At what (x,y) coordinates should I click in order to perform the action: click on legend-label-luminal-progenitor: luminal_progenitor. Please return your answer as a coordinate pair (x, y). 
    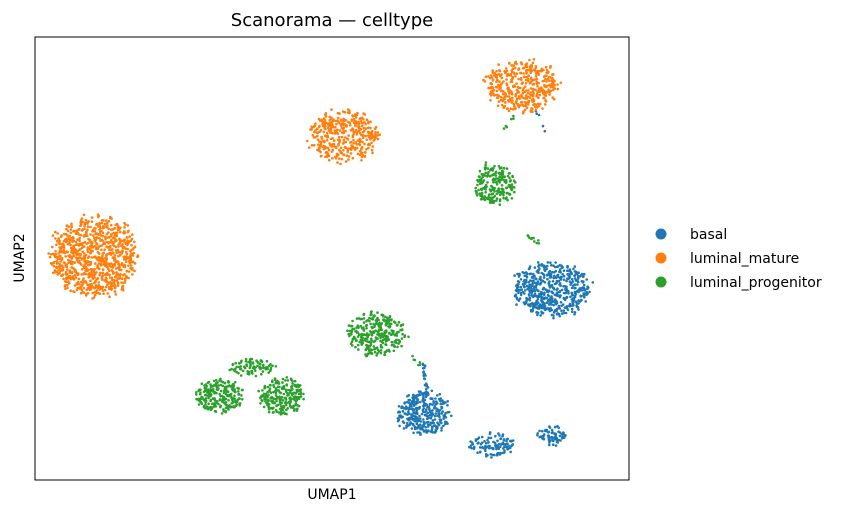
    Looking at the image, I should click on (756, 283).